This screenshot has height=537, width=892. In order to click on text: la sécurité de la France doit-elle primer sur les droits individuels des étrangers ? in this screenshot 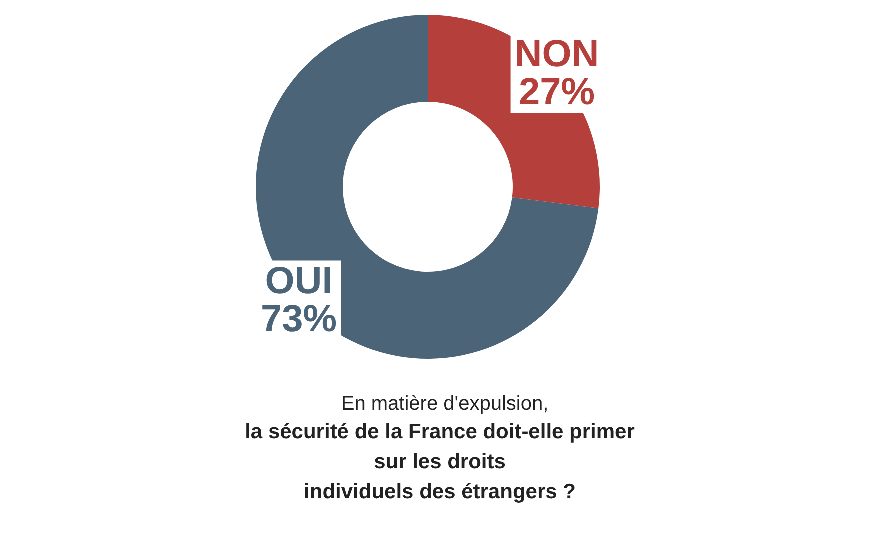, I will do `click(440, 462)`.